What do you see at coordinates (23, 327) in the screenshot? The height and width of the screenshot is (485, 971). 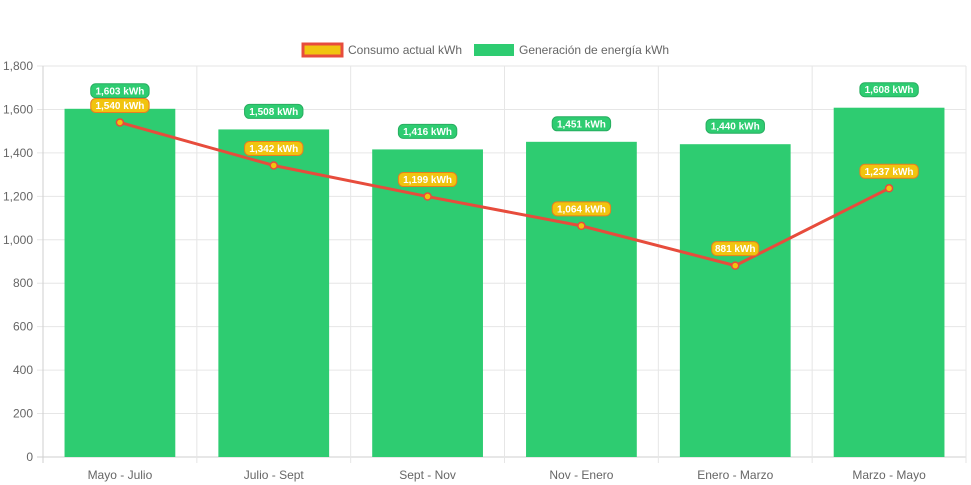 I see `y-tick-label: 600` at bounding box center [23, 327].